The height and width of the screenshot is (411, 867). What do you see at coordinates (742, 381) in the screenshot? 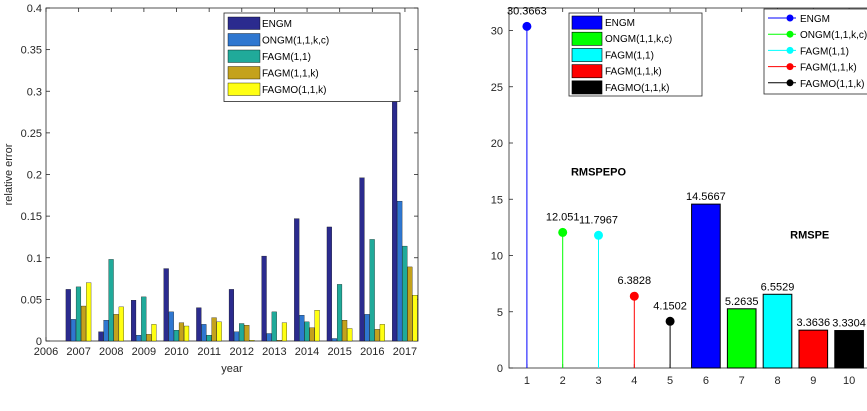
I see `right-x-tick-label: 7` at bounding box center [742, 381].